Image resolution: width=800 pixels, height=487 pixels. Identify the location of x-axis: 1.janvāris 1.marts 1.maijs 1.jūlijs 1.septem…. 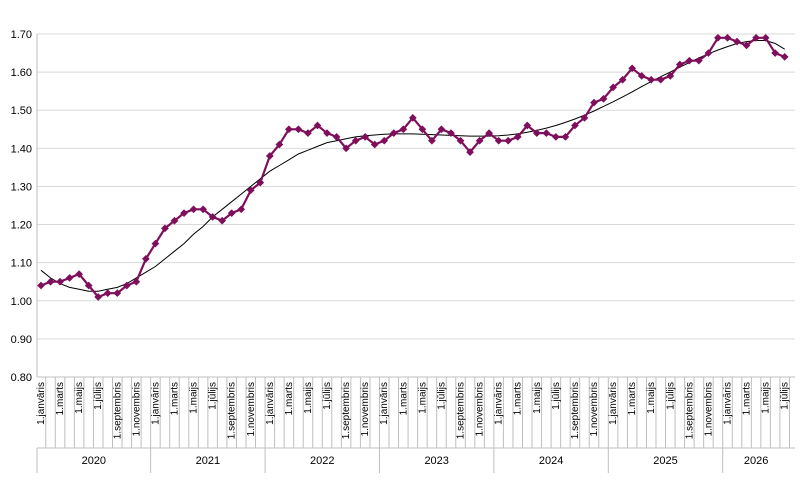
(415, 412).